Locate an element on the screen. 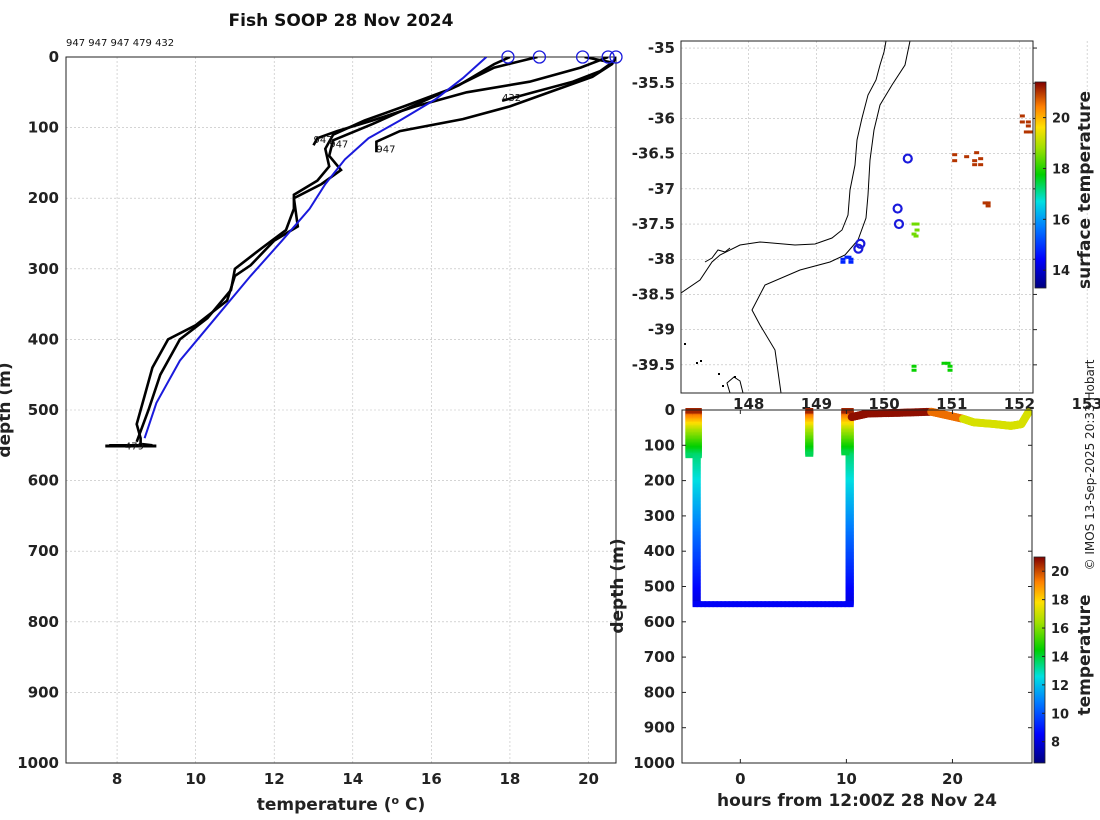  lat-tick--39.5: -39.5 is located at coordinates (653, 365).